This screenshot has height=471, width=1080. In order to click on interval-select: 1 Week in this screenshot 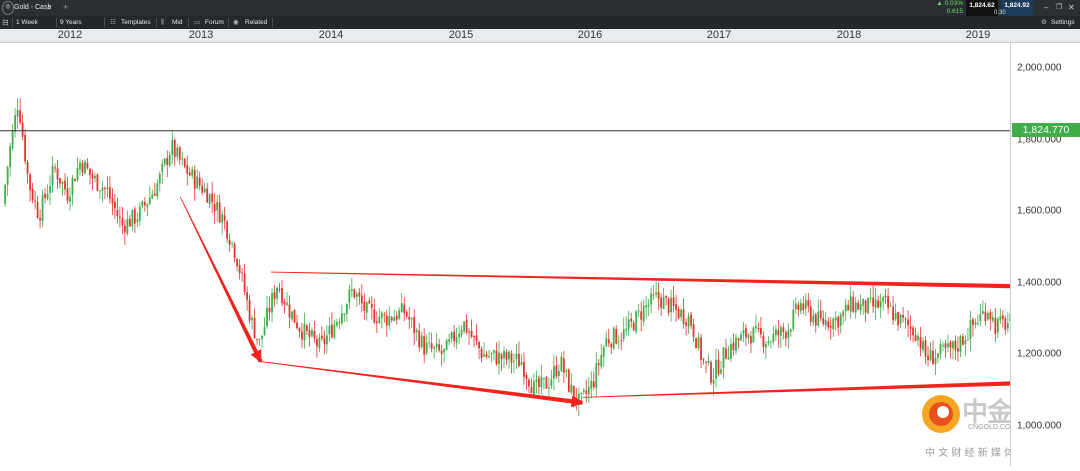, I will do `click(27, 22)`.